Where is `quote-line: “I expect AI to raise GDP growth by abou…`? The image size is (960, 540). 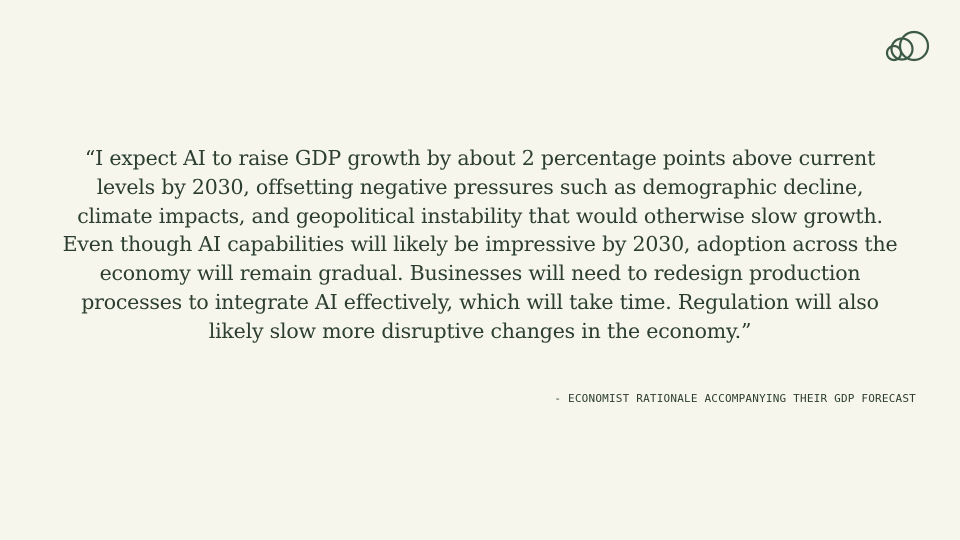 quote-line: “I expect AI to raise GDP growth by abou… is located at coordinates (480, 158).